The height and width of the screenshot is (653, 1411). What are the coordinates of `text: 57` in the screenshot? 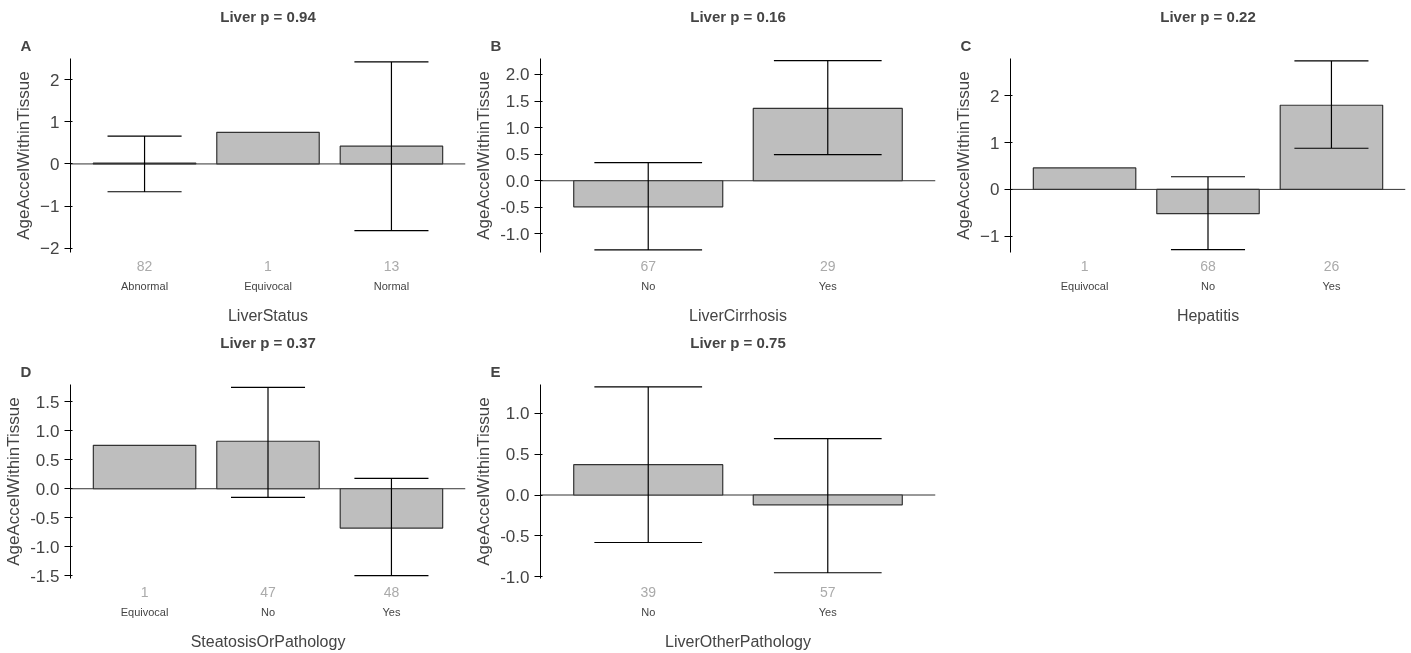 It's located at (827, 591).